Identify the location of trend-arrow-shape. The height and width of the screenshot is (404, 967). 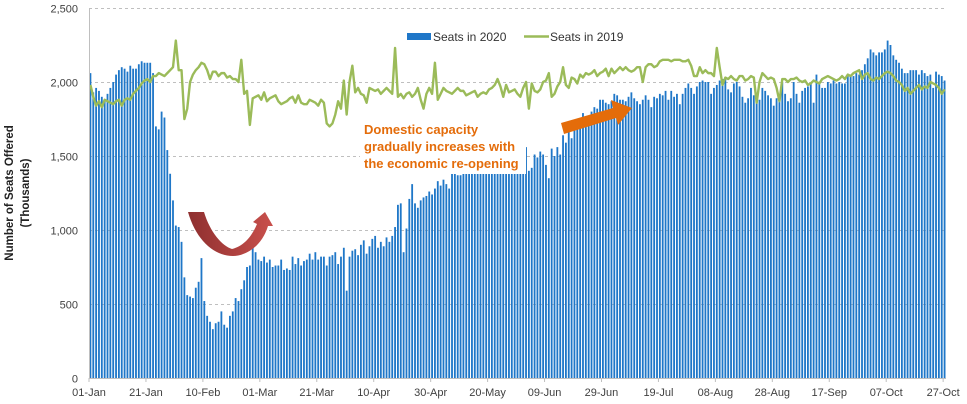
(596, 117).